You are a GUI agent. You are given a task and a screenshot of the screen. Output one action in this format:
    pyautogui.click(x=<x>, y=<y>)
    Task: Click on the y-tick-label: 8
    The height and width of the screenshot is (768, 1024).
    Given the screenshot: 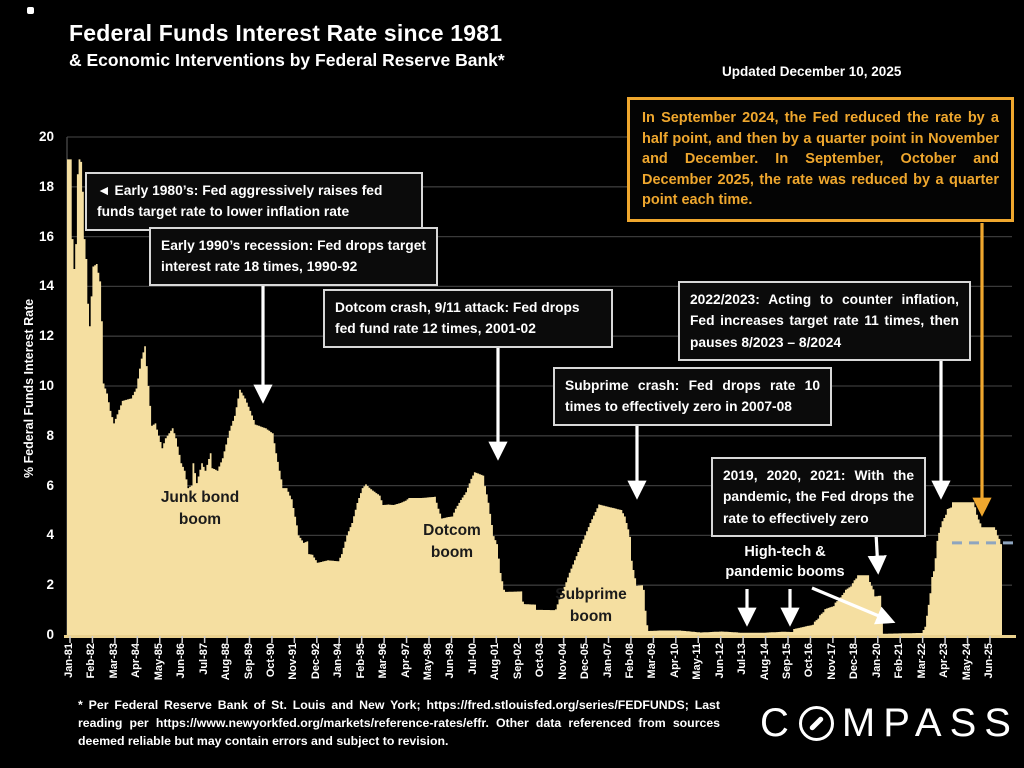 What is the action you would take?
    pyautogui.click(x=50, y=435)
    